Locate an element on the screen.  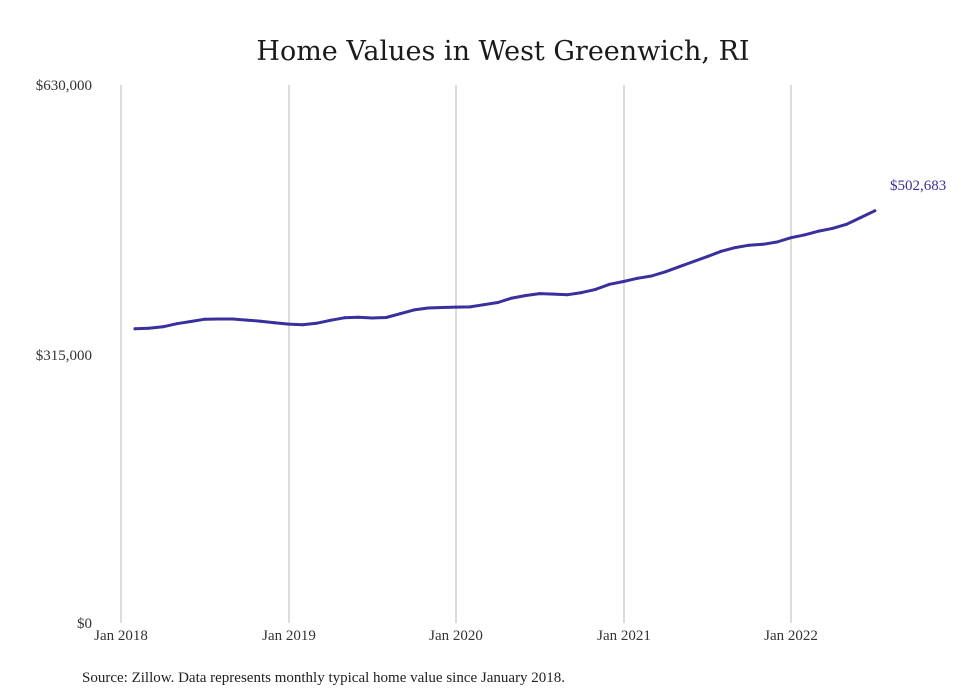
y-axis: $630,000 $315,000 $0 is located at coordinates (64, 355).